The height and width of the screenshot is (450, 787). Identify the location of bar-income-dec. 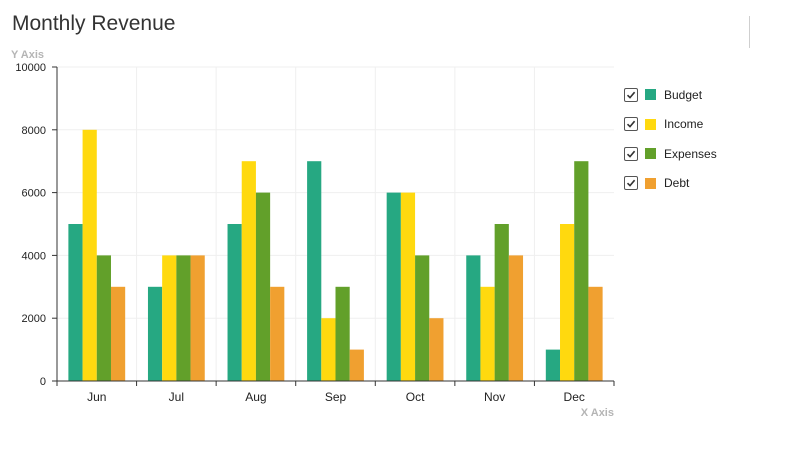
(567, 302).